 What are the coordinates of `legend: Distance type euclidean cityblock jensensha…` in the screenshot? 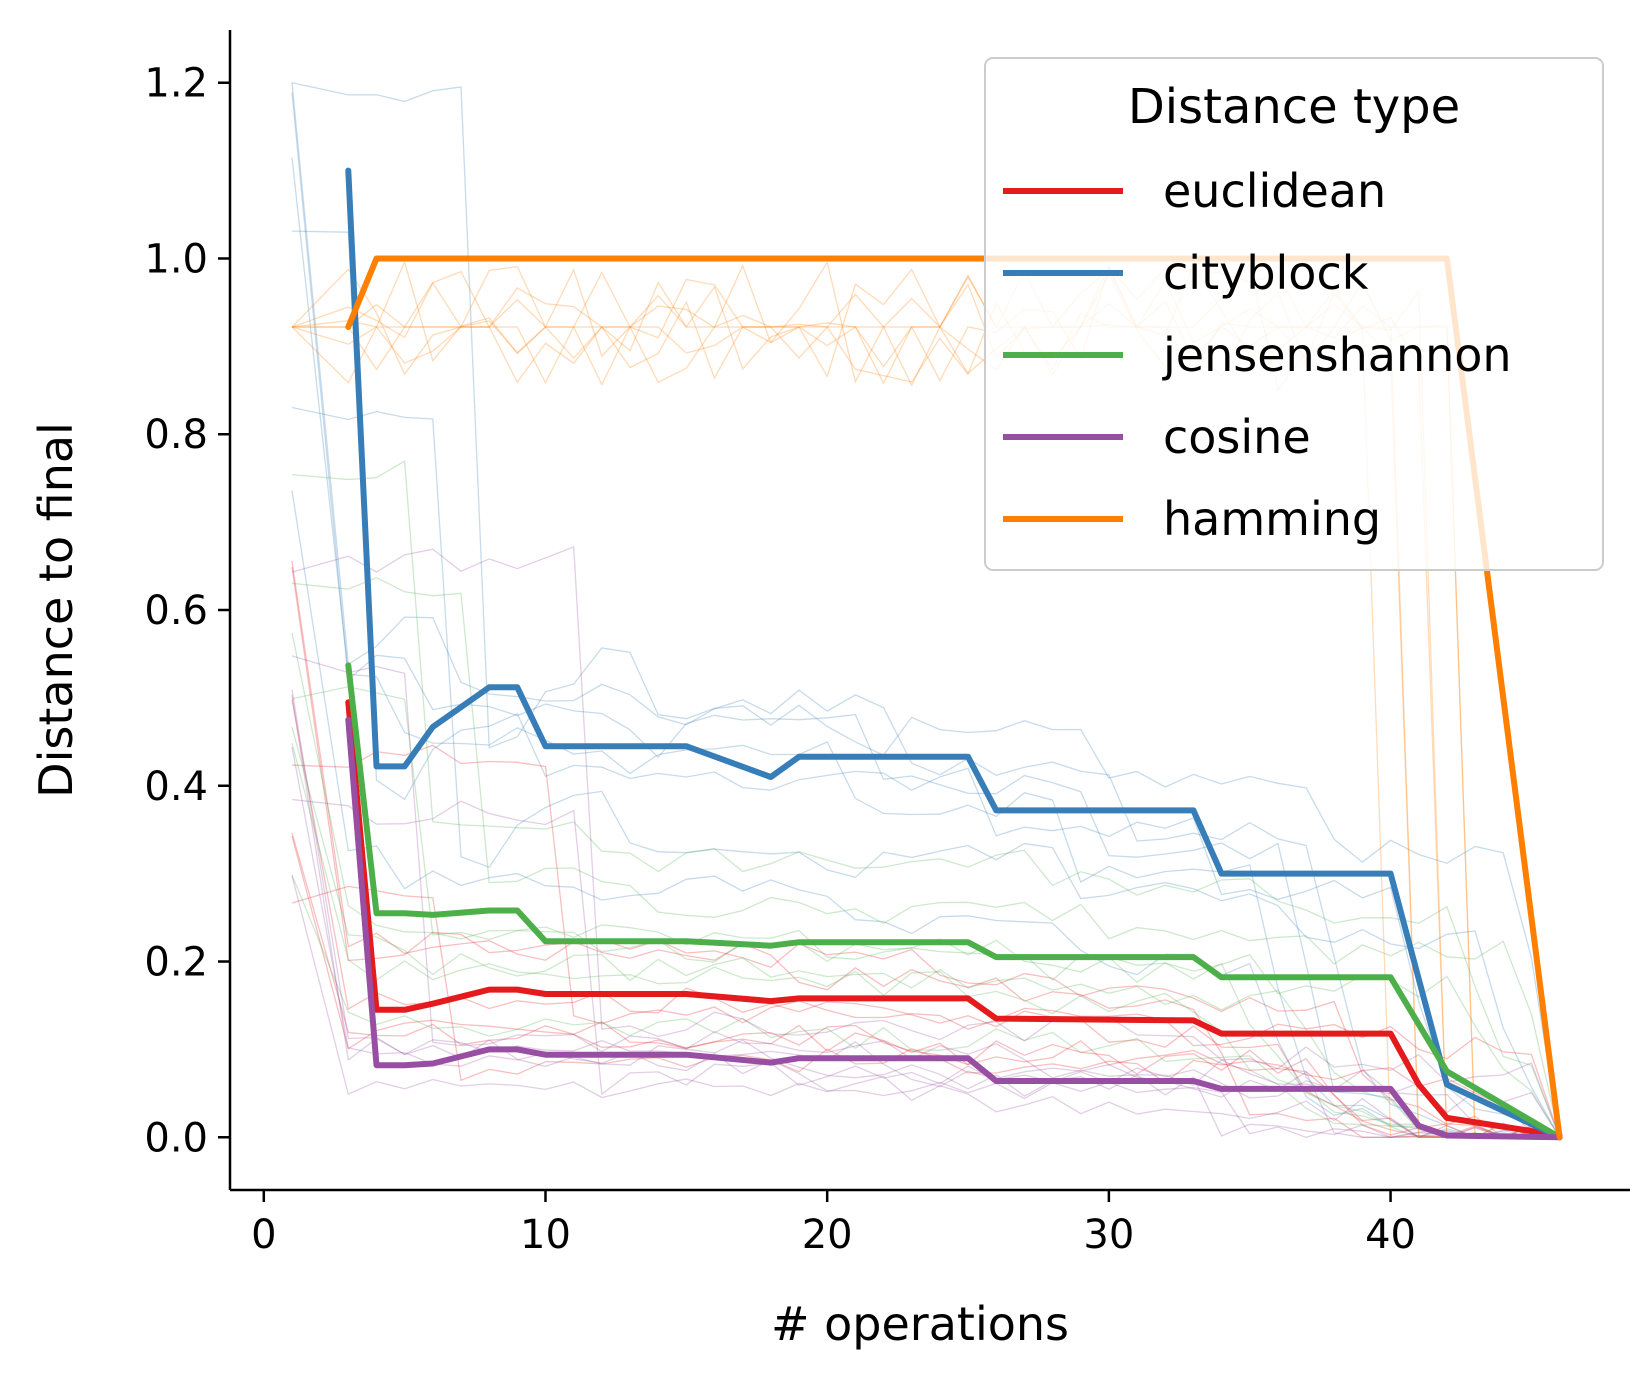 It's located at (1294, 314).